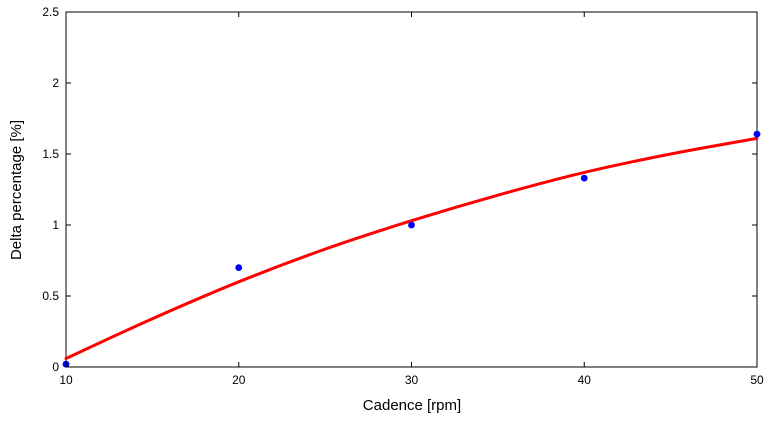 The width and height of the screenshot is (769, 421). I want to click on y-axis-title: Delta percentage [%], so click(16, 190).